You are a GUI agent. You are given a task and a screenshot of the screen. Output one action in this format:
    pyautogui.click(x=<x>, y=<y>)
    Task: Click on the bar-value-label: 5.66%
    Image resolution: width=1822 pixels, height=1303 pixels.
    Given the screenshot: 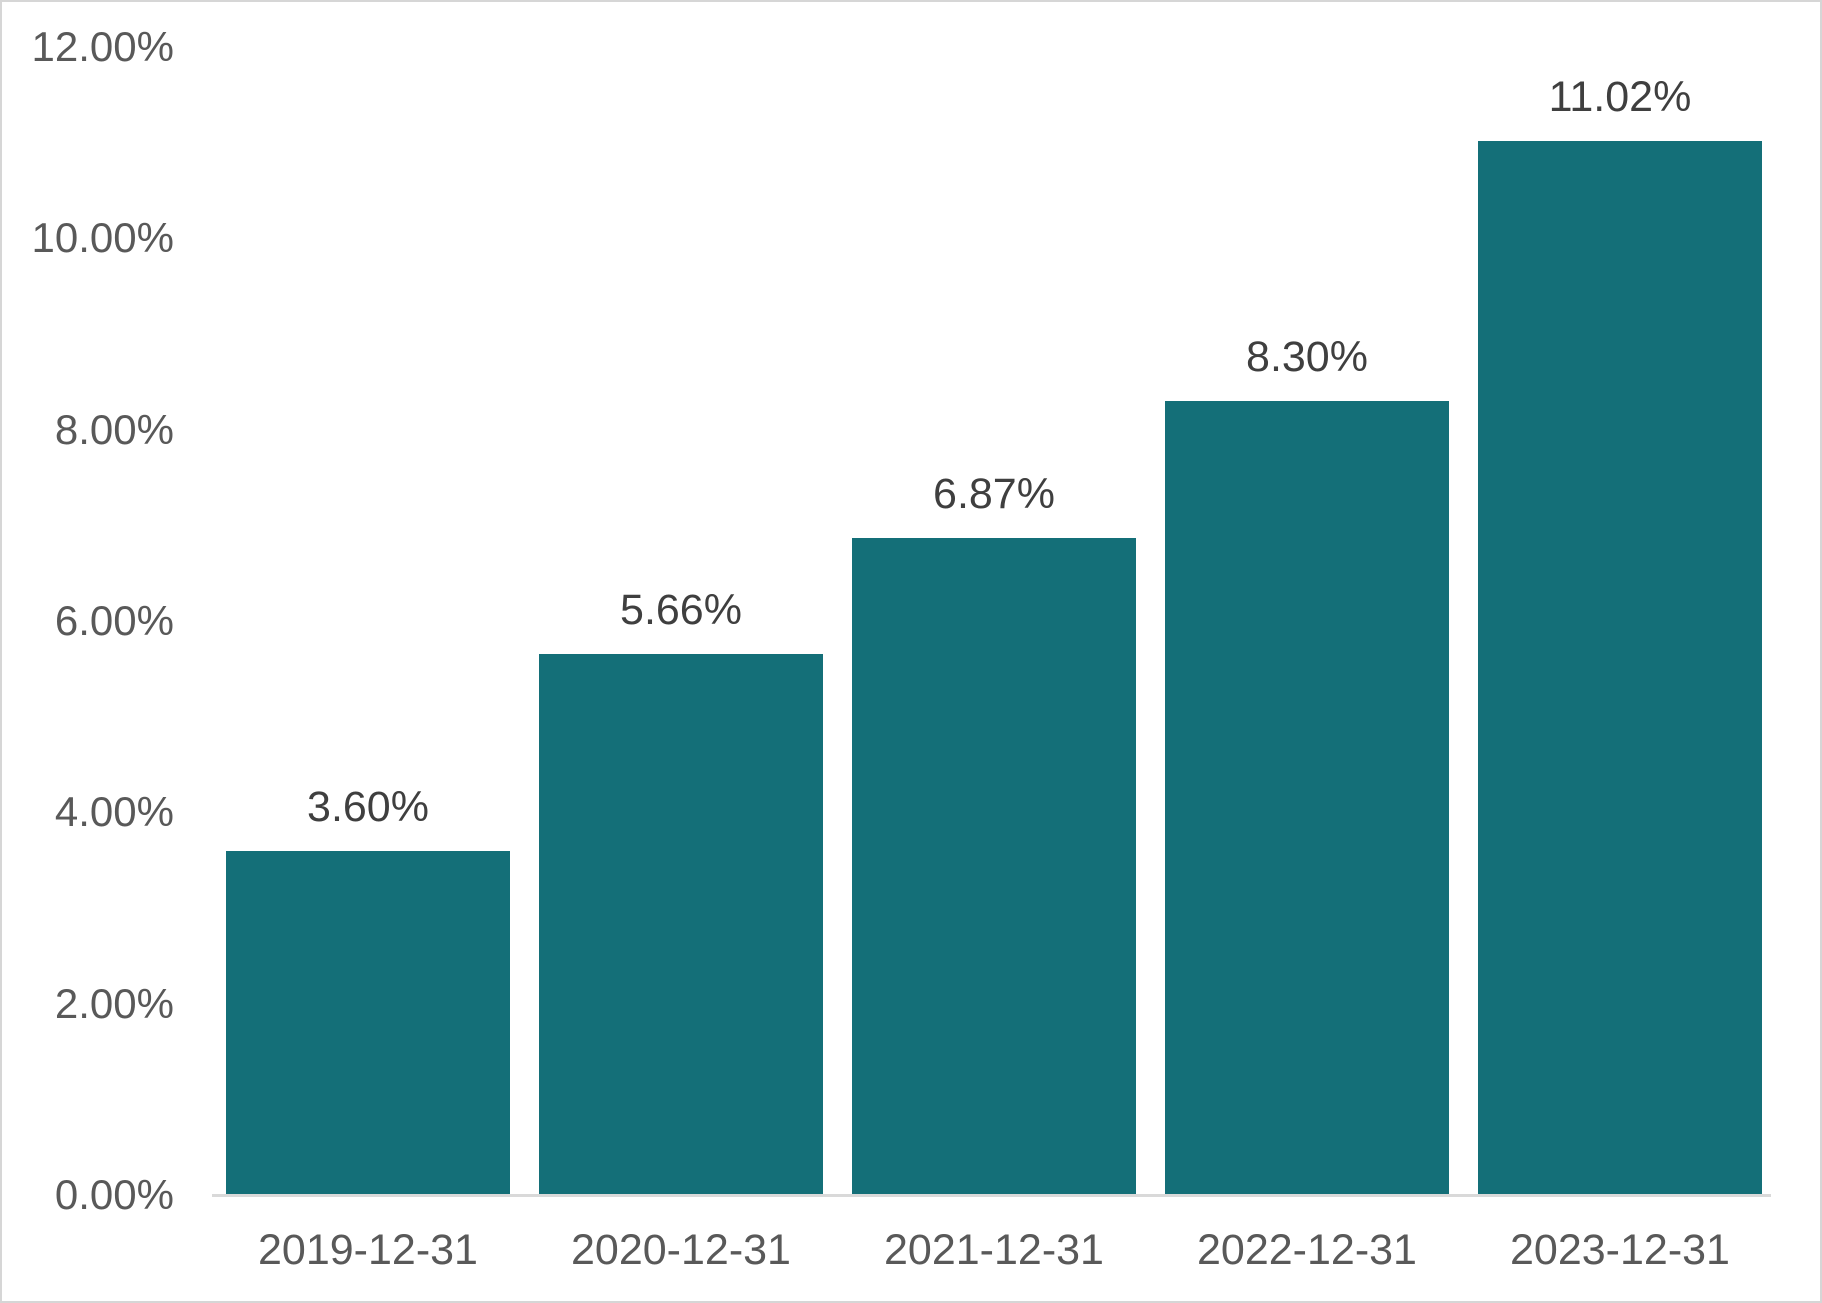 What is the action you would take?
    pyautogui.click(x=681, y=609)
    